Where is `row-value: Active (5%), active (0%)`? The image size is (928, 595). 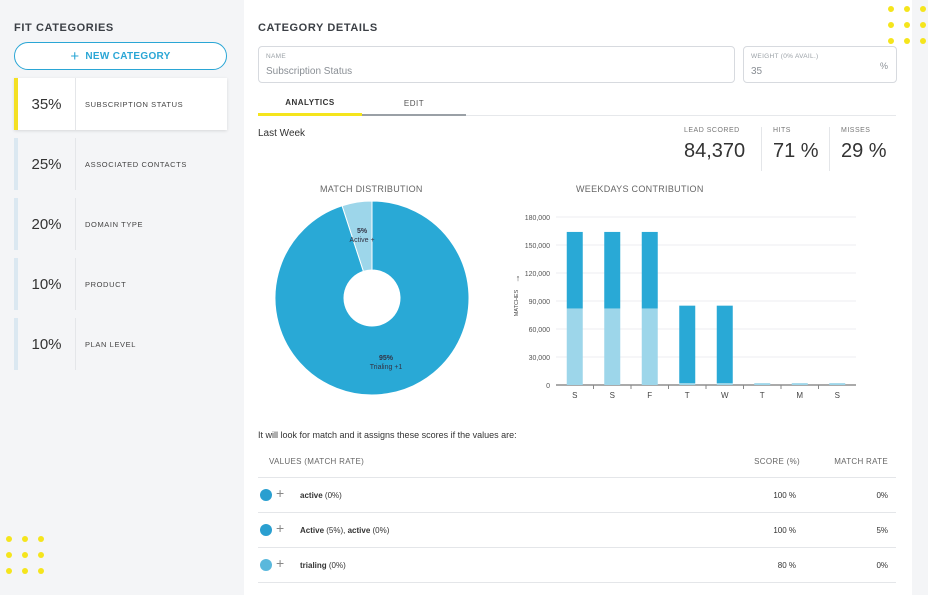
row-value: Active (5%), active (0%) is located at coordinates (345, 530).